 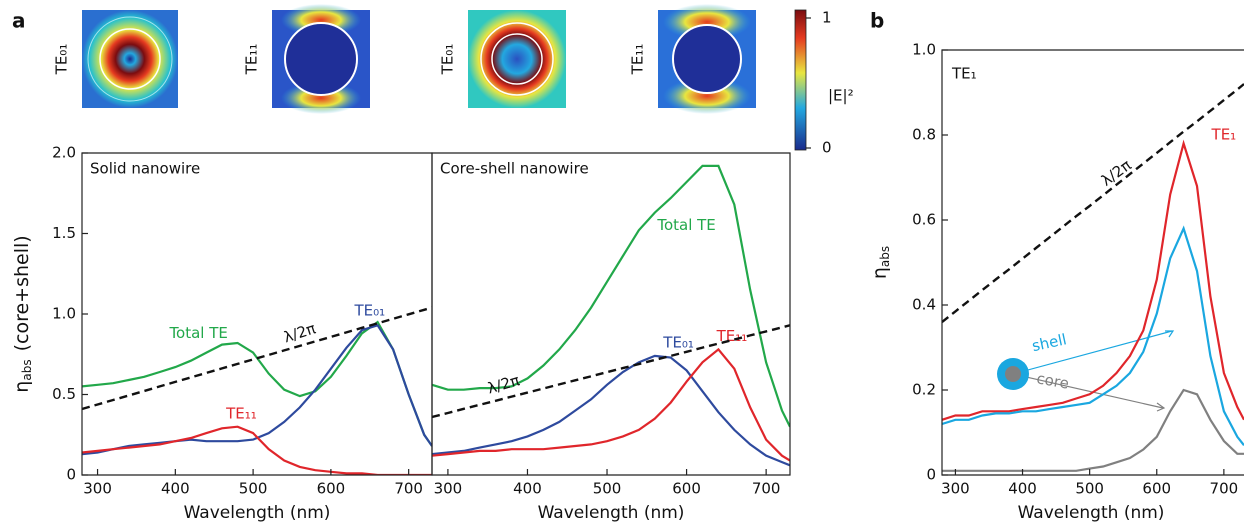 What do you see at coordinates (1052, 380) in the screenshot?
I see `series-label: core` at bounding box center [1052, 380].